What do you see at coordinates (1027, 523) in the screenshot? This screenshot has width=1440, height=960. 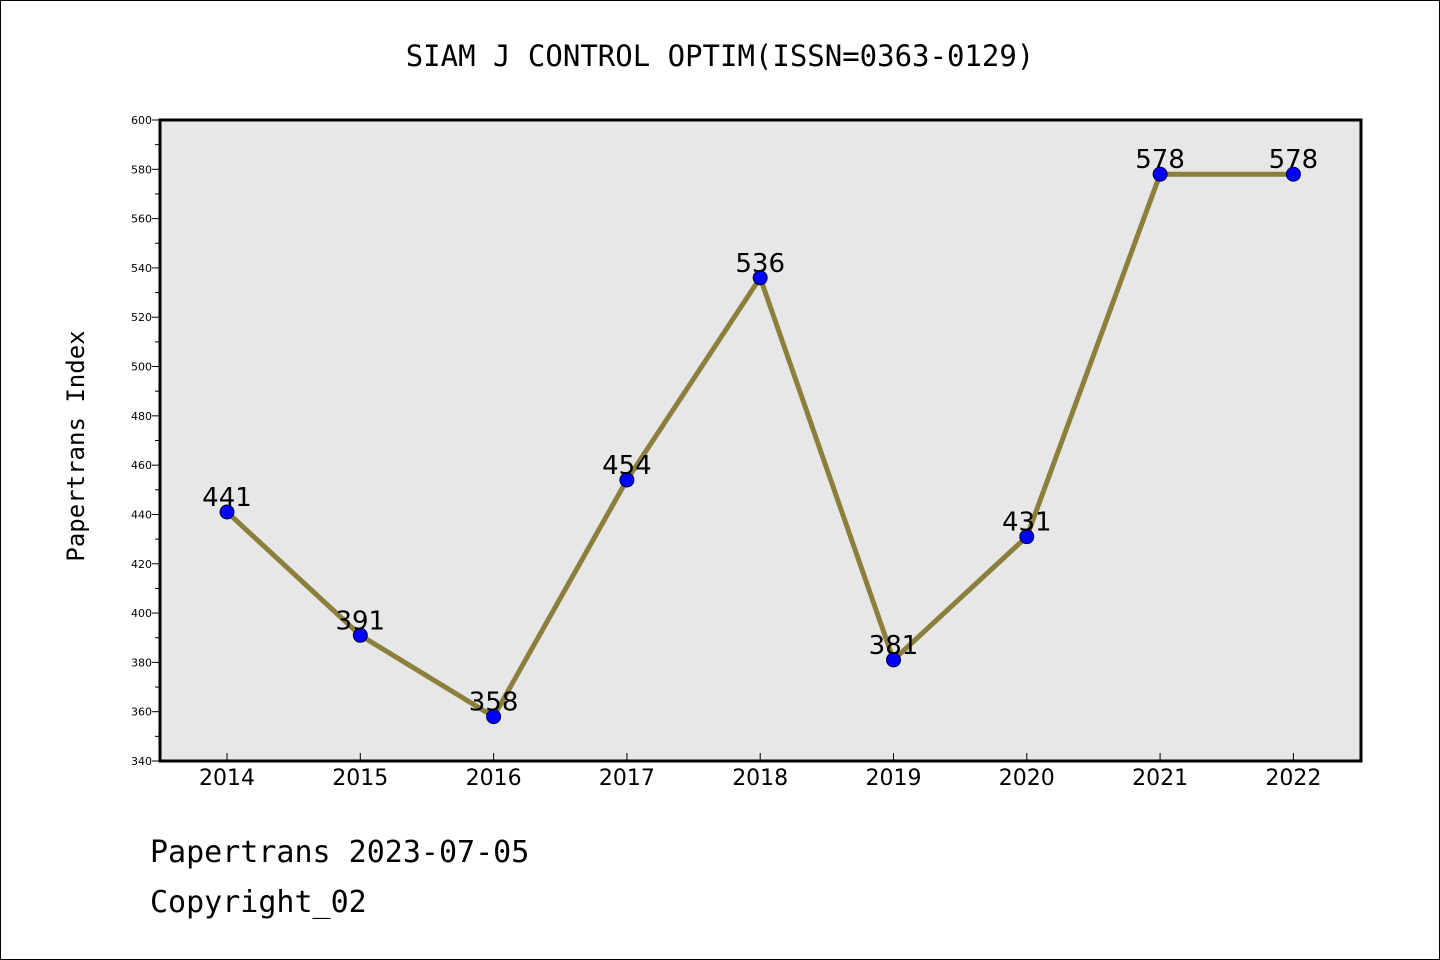 I see `data-label: 431` at bounding box center [1027, 523].